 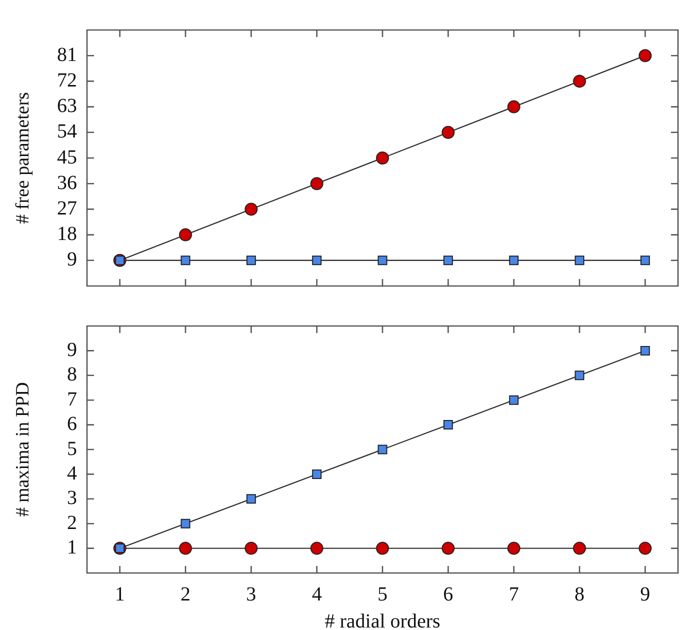 What do you see at coordinates (185, 594) in the screenshot?
I see `x-tick-label: 2` at bounding box center [185, 594].